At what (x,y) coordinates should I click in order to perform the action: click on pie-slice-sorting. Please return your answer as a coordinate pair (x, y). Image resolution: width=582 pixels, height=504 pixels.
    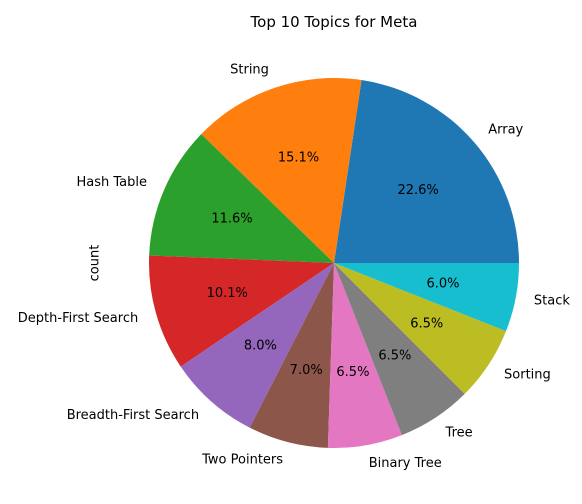
    Looking at the image, I should click on (420, 328).